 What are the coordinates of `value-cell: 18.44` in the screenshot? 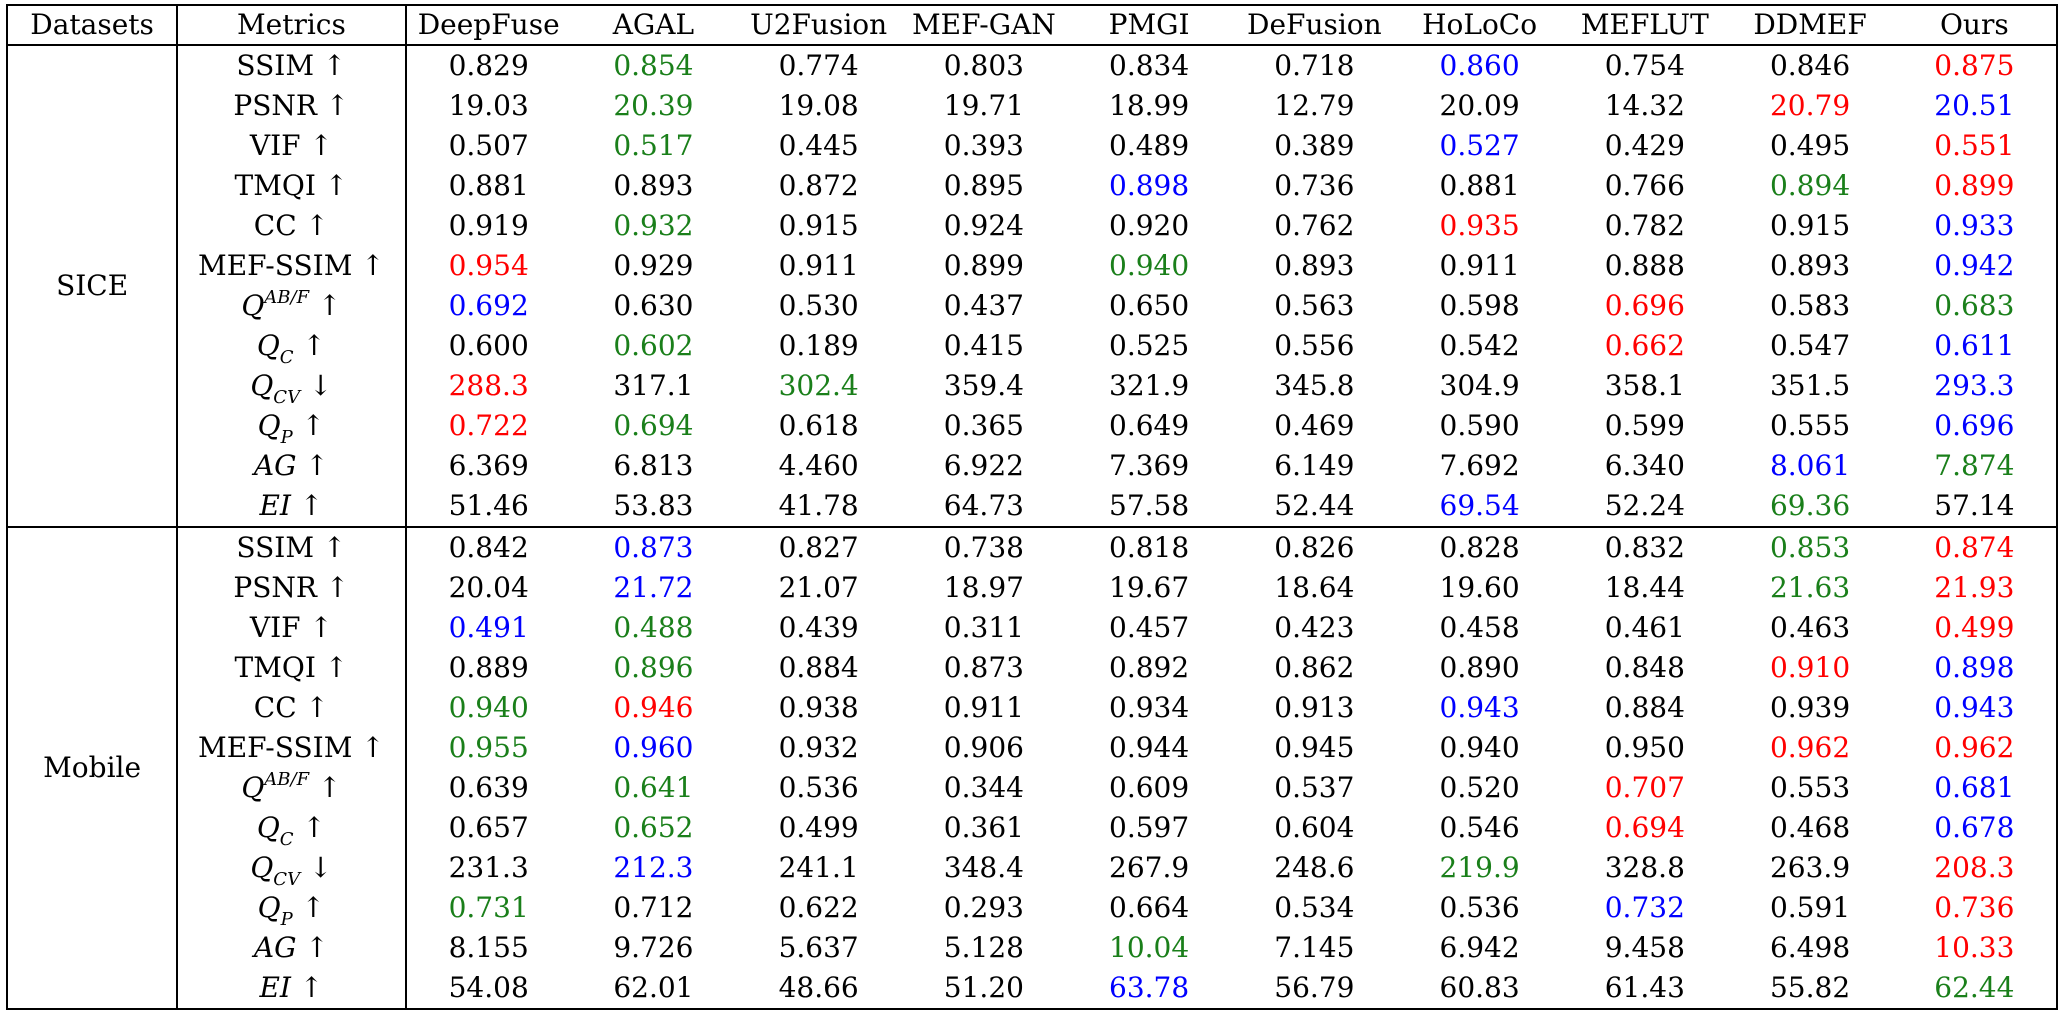 It's located at (1644, 587).